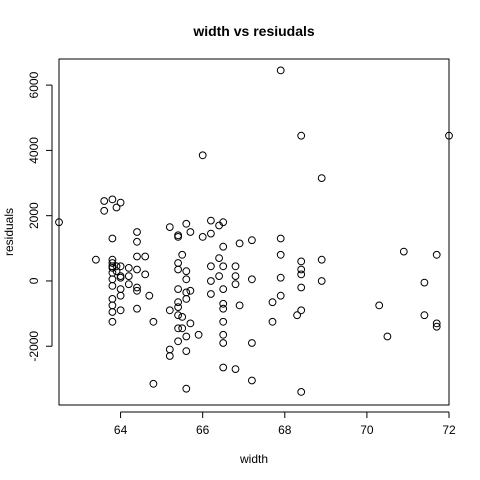 The height and width of the screenshot is (480, 480). I want to click on x-axis-label: width, so click(253, 459).